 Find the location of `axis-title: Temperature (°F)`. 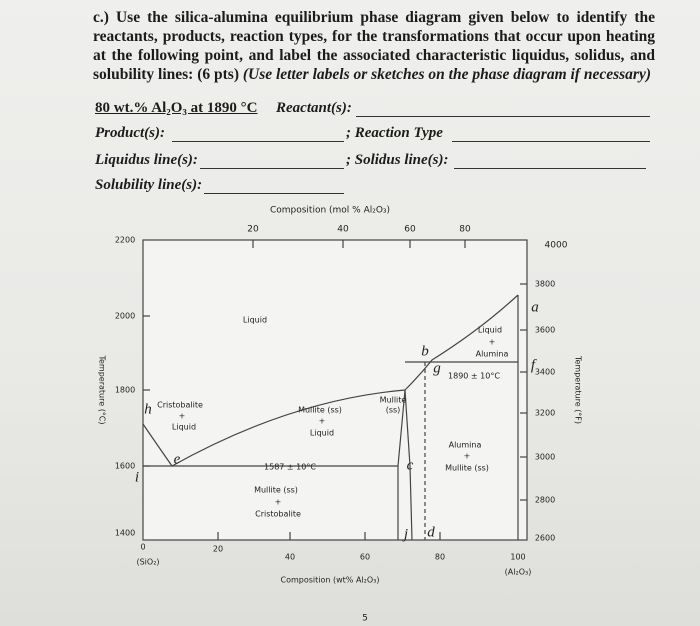

axis-title: Temperature (°F) is located at coordinates (578, 389).